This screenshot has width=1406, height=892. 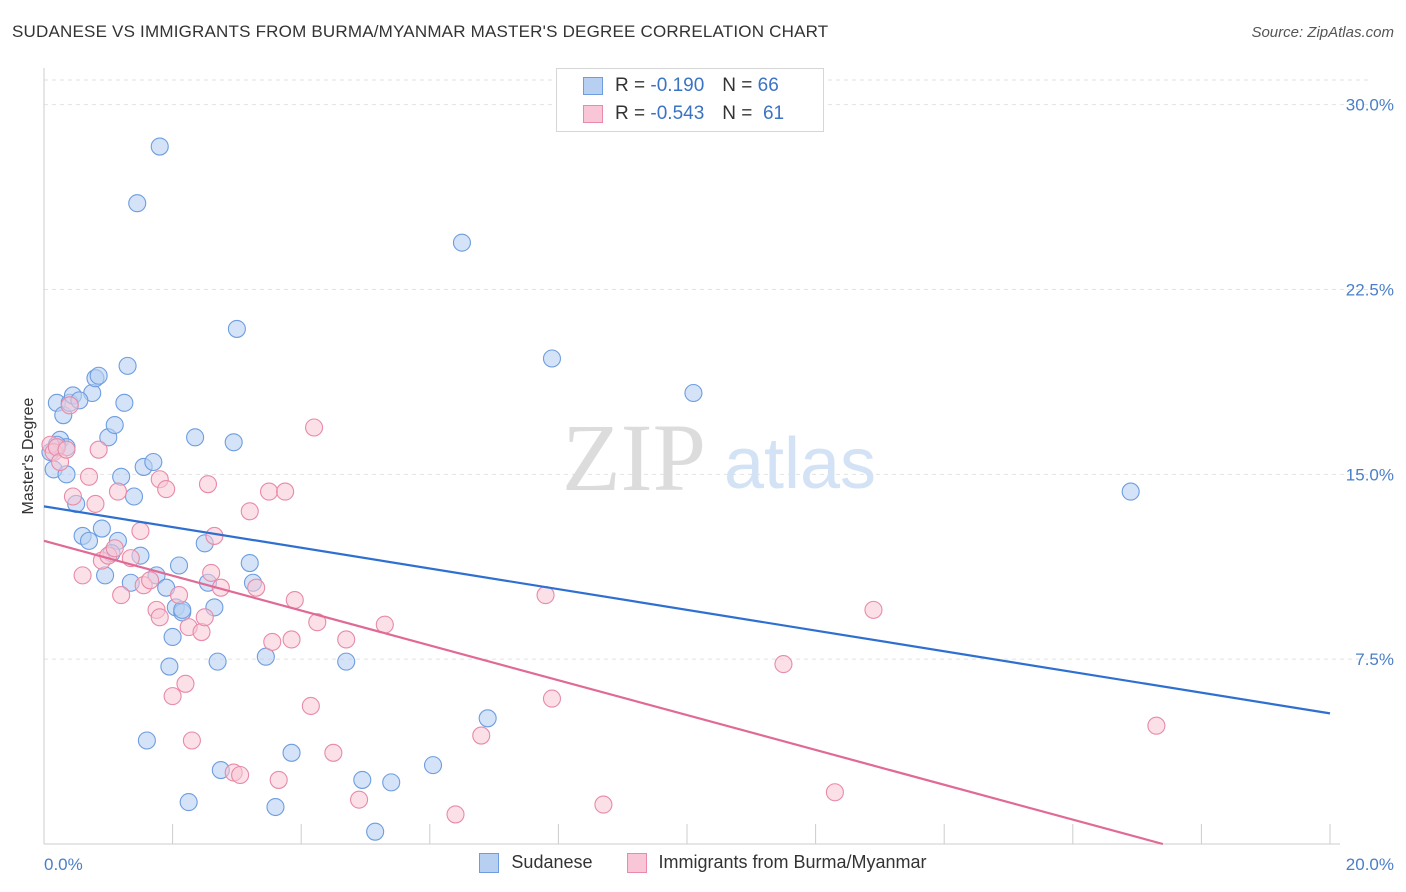 I want to click on y-tick-label: 30.0%, so click(x=1370, y=105).